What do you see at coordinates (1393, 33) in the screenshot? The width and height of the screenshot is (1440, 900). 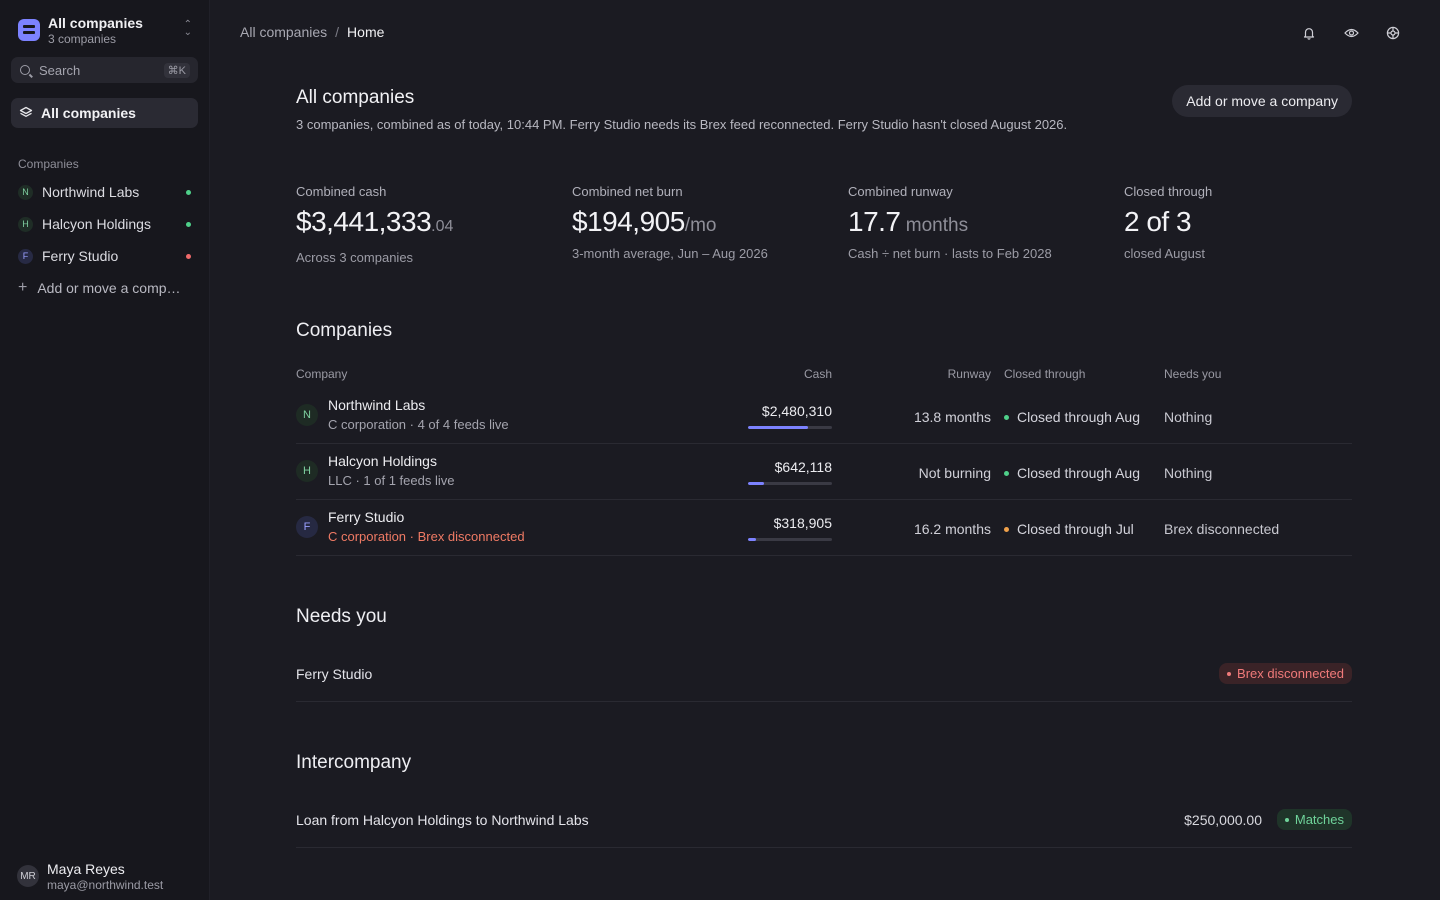 I see `settings-icon` at bounding box center [1393, 33].